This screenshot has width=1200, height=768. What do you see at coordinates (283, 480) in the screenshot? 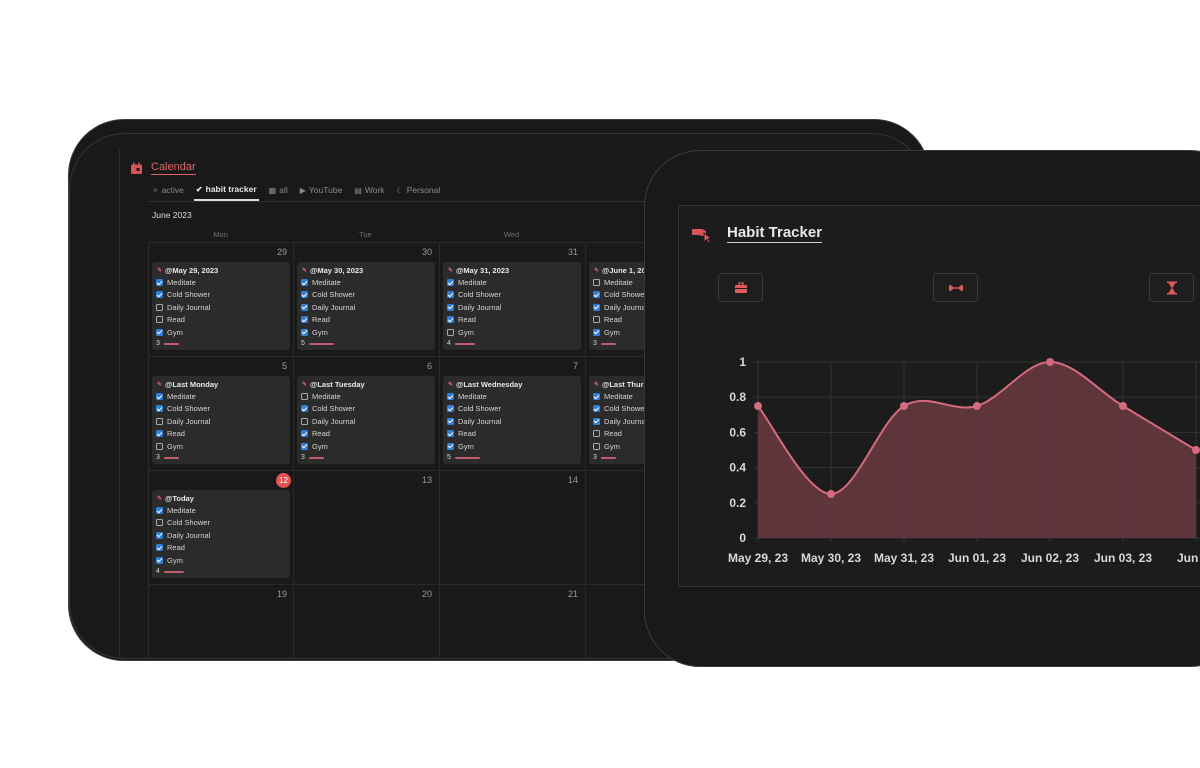
I see `today-badge: 12` at bounding box center [283, 480].